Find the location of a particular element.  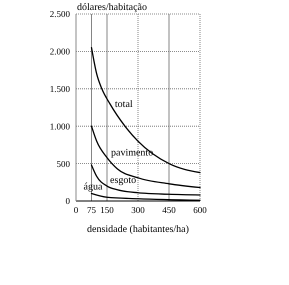

x-tick-label: 0 is located at coordinates (76, 210).